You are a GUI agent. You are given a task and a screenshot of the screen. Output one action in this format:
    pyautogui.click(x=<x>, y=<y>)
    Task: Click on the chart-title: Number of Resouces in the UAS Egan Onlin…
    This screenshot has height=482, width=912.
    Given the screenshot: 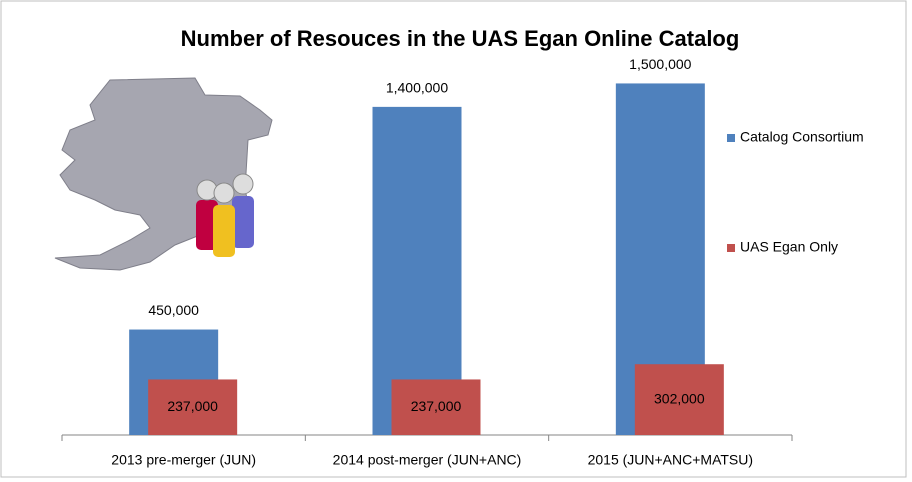 What is the action you would take?
    pyautogui.click(x=460, y=38)
    